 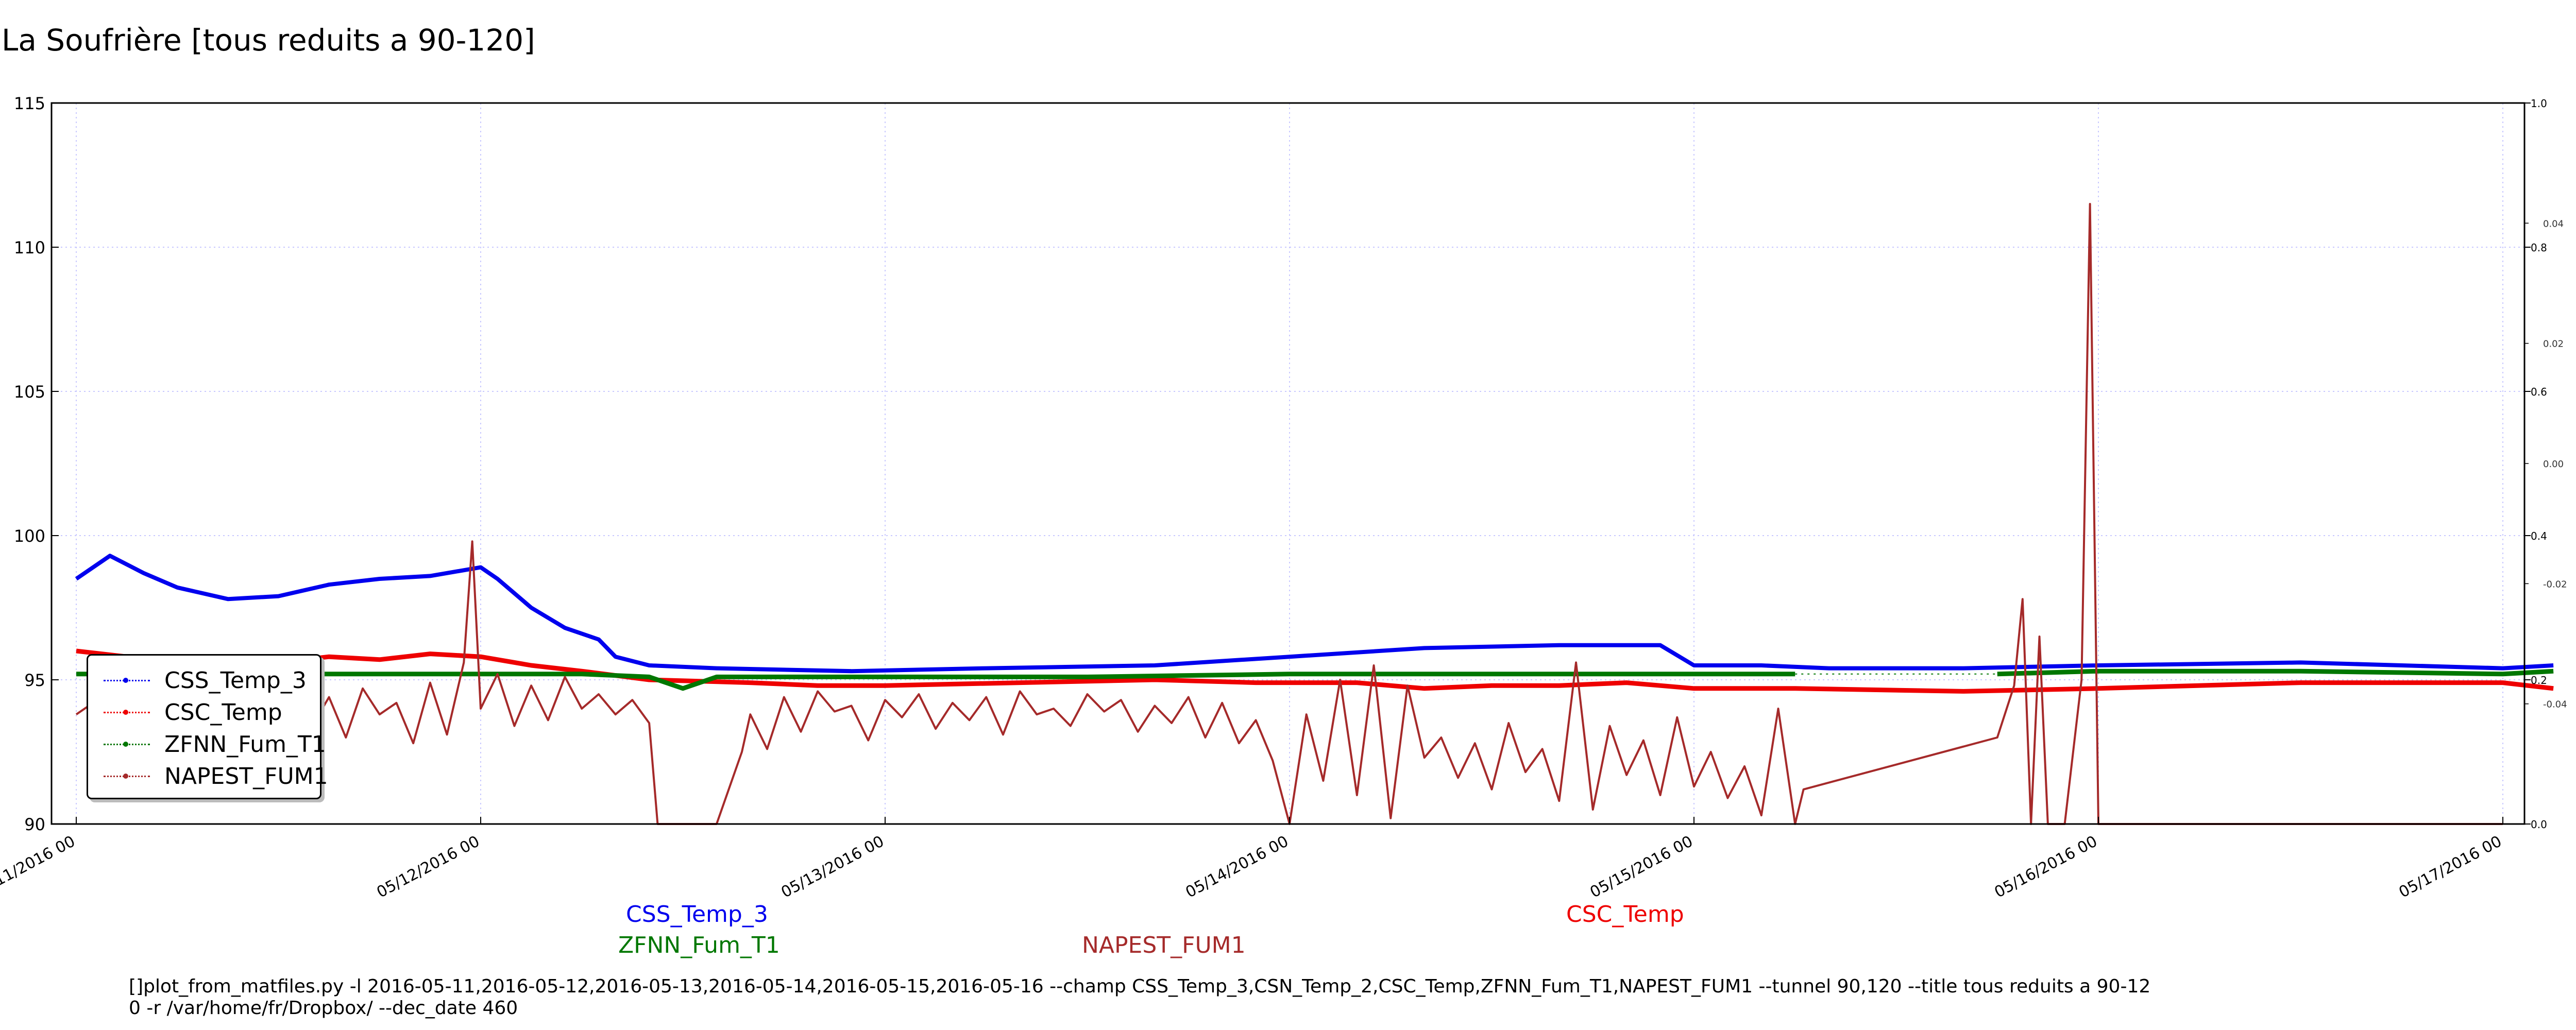 I want to click on legend-item-zfnn-fum-t1: ZFNN_Fum_T1, so click(x=215, y=745).